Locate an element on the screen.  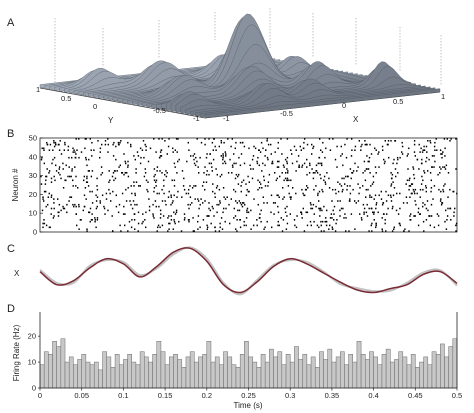
panel-b-letter: B is located at coordinates (10, 134).